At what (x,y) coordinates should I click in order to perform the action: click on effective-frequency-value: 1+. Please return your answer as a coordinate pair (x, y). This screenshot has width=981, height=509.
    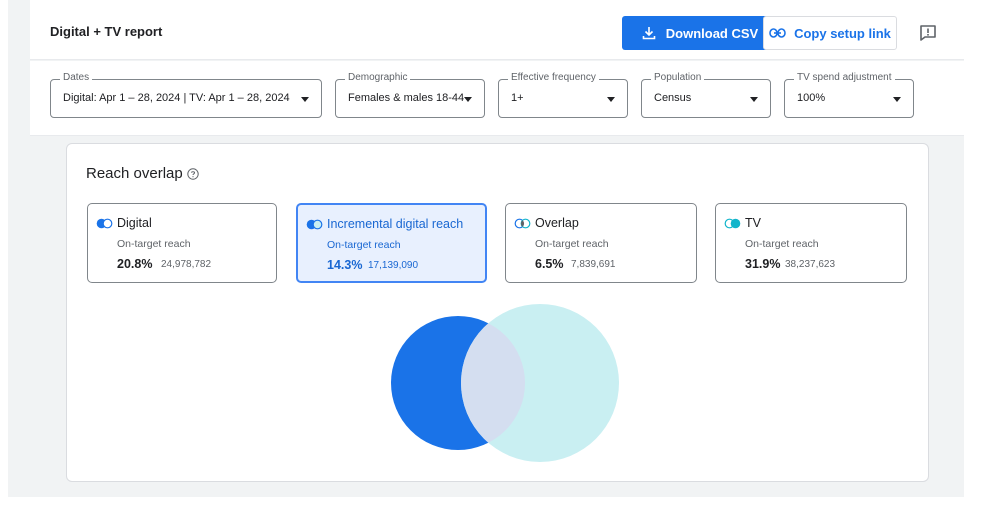
    Looking at the image, I should click on (517, 98).